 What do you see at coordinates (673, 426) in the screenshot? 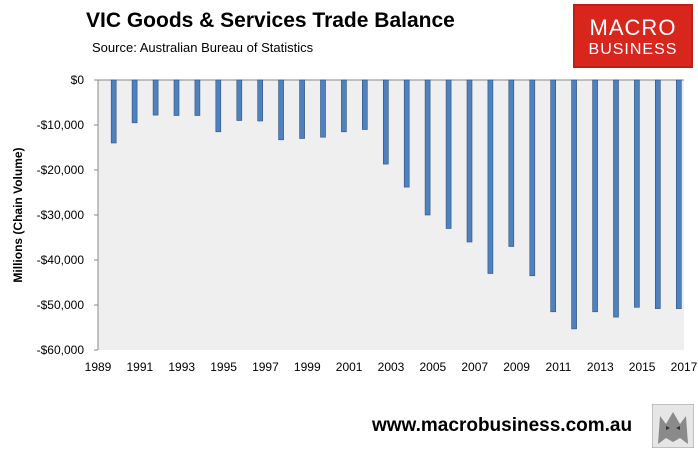
I see `wolf-icon` at bounding box center [673, 426].